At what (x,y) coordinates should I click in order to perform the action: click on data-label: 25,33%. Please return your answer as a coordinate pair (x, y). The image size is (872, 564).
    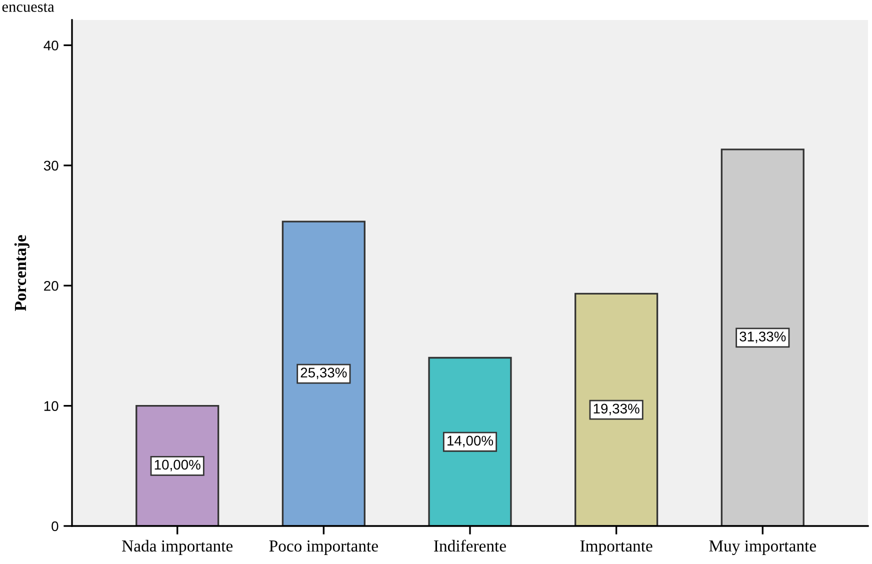
    Looking at the image, I should click on (323, 374).